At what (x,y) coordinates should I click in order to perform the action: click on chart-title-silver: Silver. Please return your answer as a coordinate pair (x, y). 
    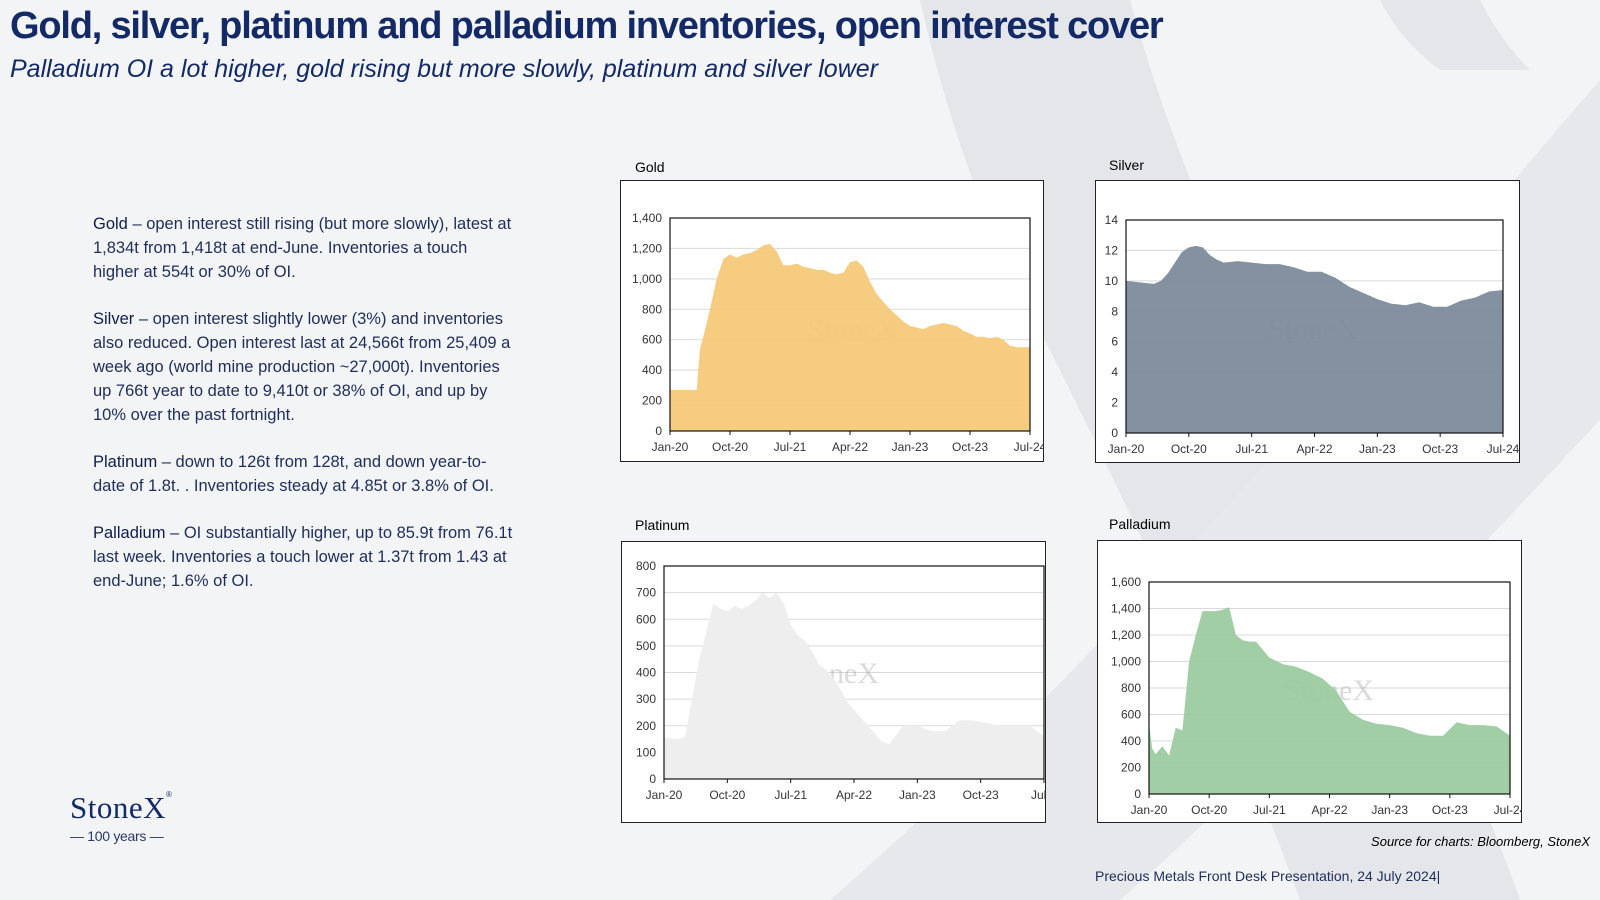
    Looking at the image, I should click on (1127, 165).